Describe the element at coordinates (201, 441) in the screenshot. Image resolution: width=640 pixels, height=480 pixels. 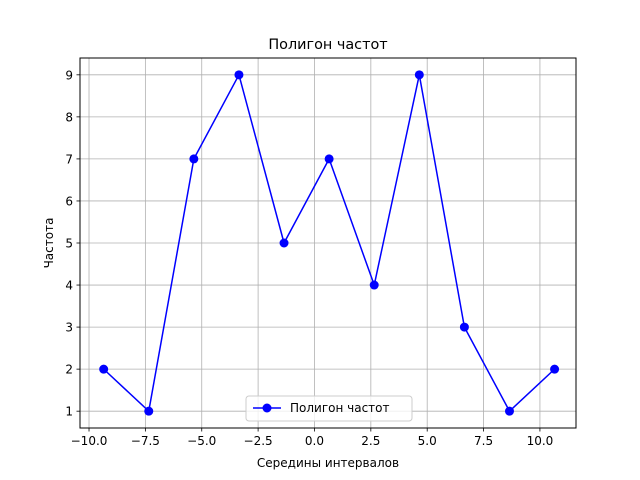
I see `x-tick-label: −5.0` at that location.